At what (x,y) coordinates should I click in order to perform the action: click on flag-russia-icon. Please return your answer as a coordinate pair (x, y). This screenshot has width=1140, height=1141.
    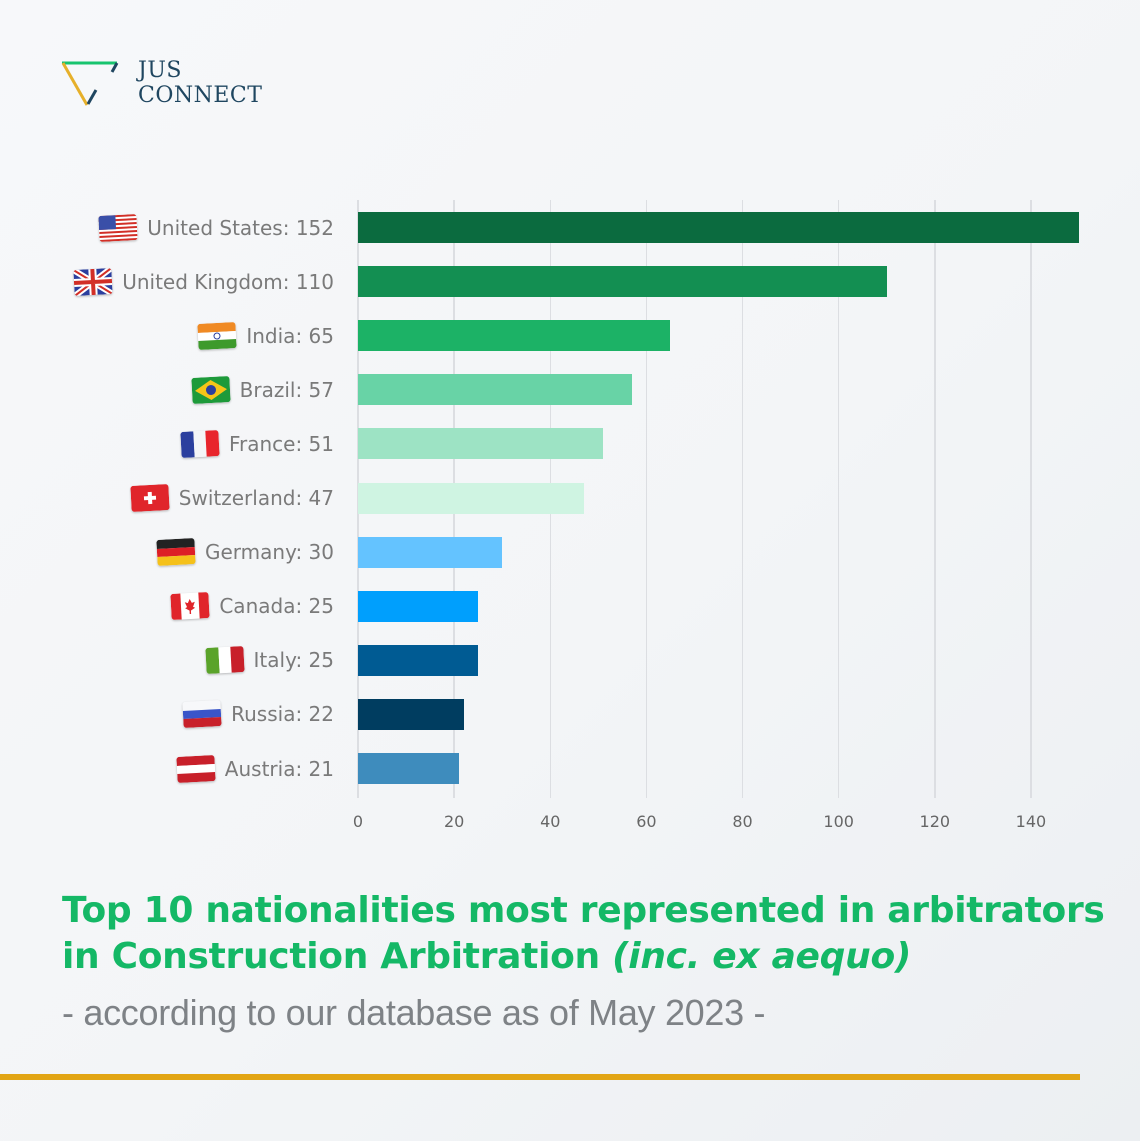
    Looking at the image, I should click on (202, 714).